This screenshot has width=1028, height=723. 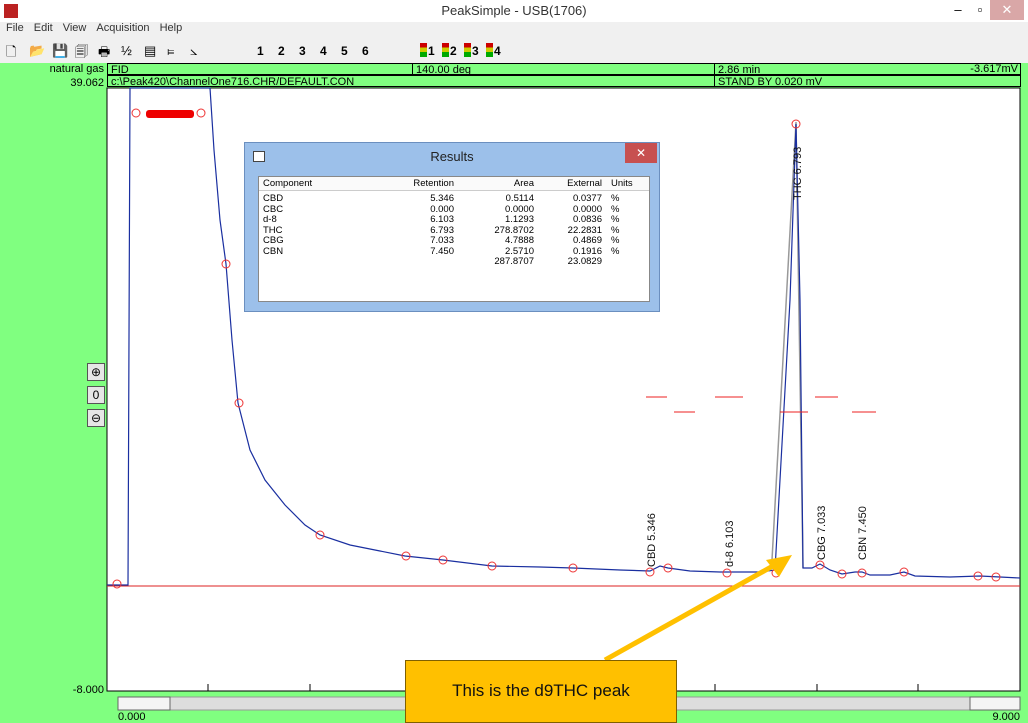 I want to click on result-cell: CBC, so click(x=273, y=209).